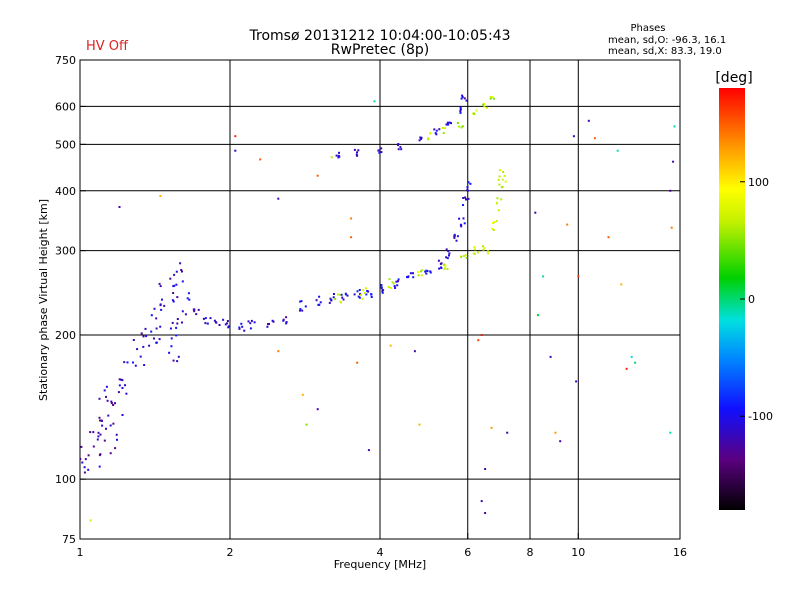  I want to click on colorbar-tick-label: -100, so click(760, 416).